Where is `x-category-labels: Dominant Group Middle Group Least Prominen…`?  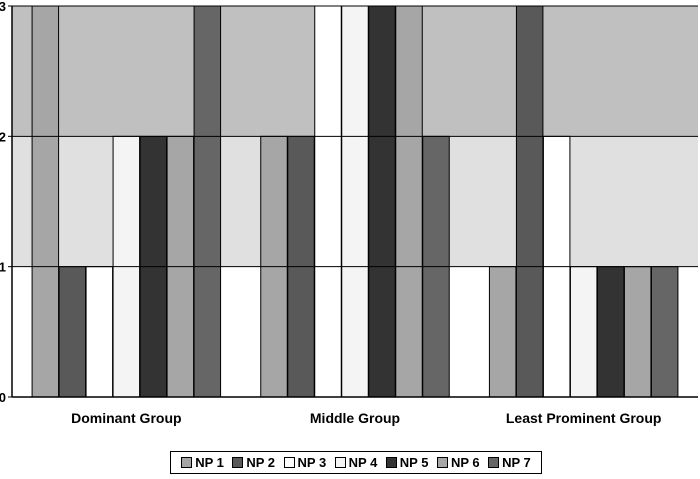 x-category-labels: Dominant Group Middle Group Least Prominen… is located at coordinates (366, 418).